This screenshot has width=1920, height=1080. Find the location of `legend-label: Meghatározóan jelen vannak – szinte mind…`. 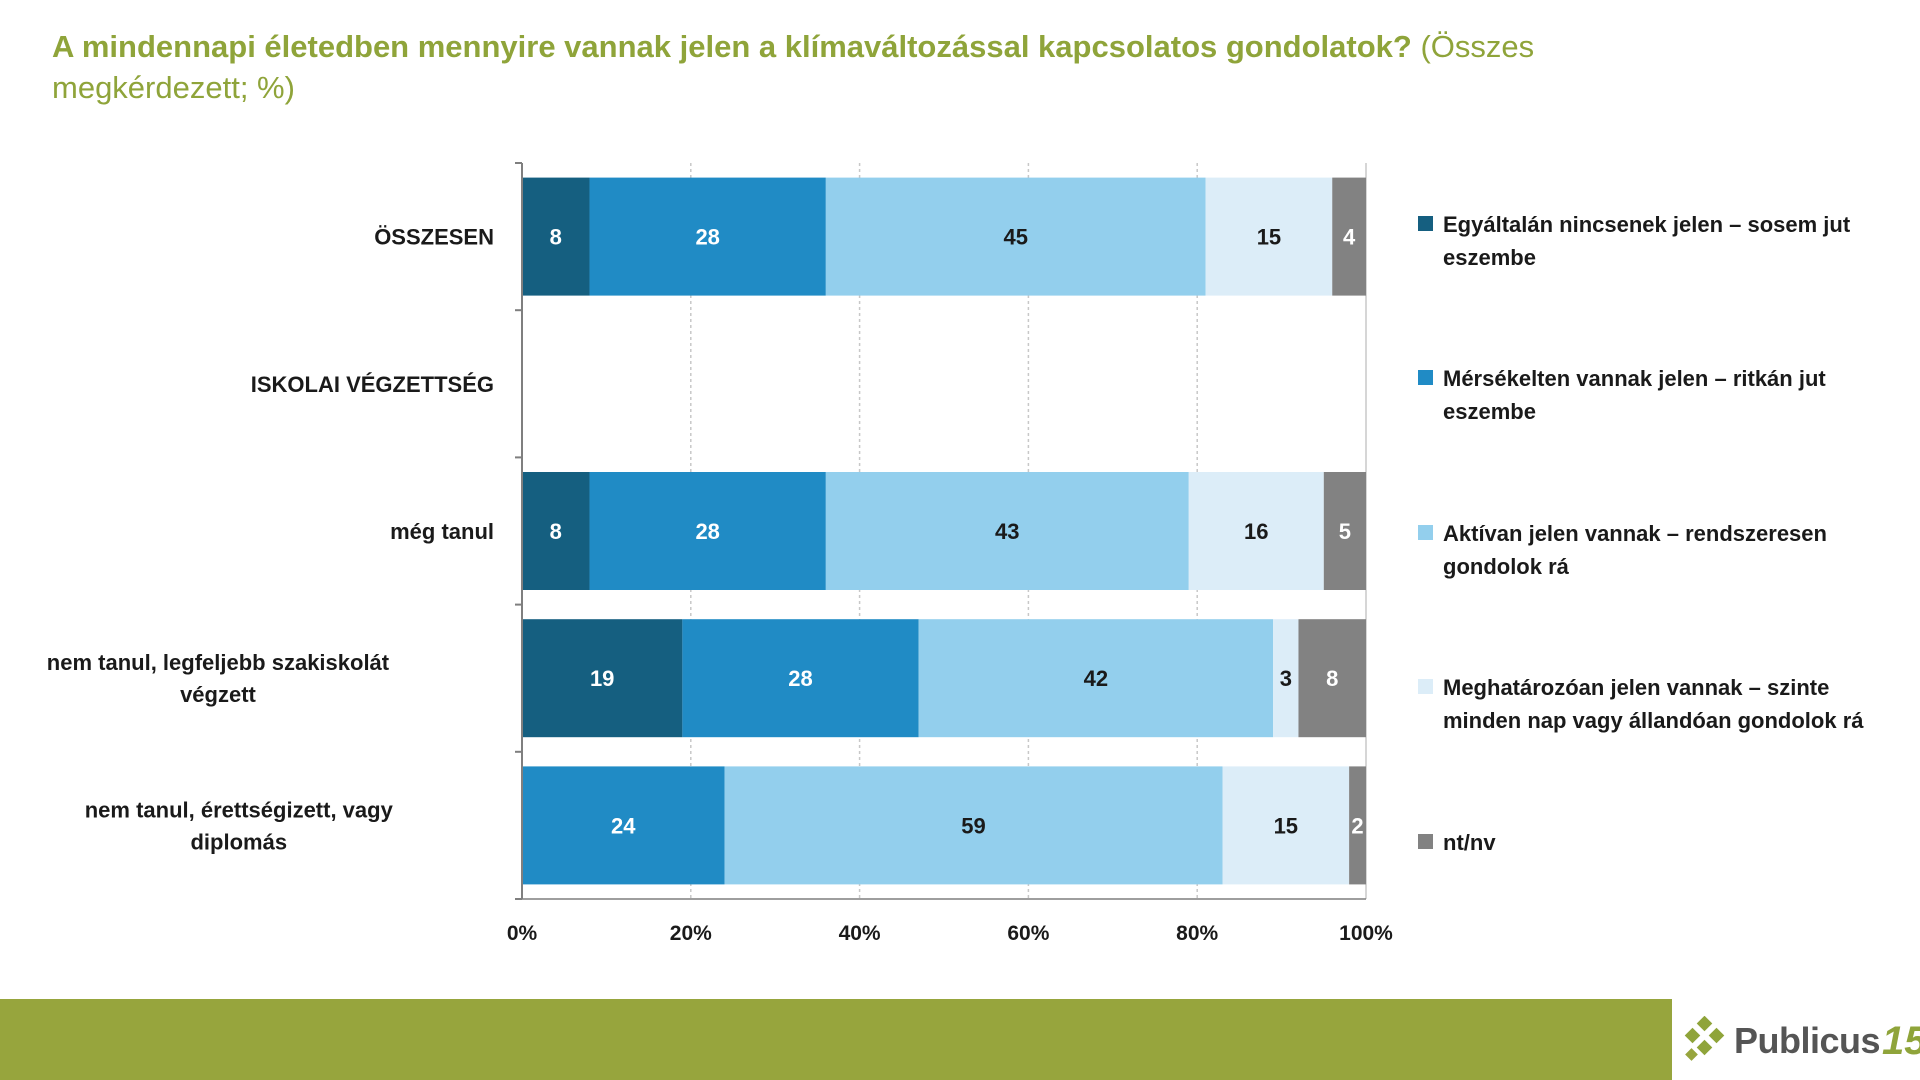

legend-label: Meghatározóan jelen vannak – szinte mind… is located at coordinates (1653, 704).